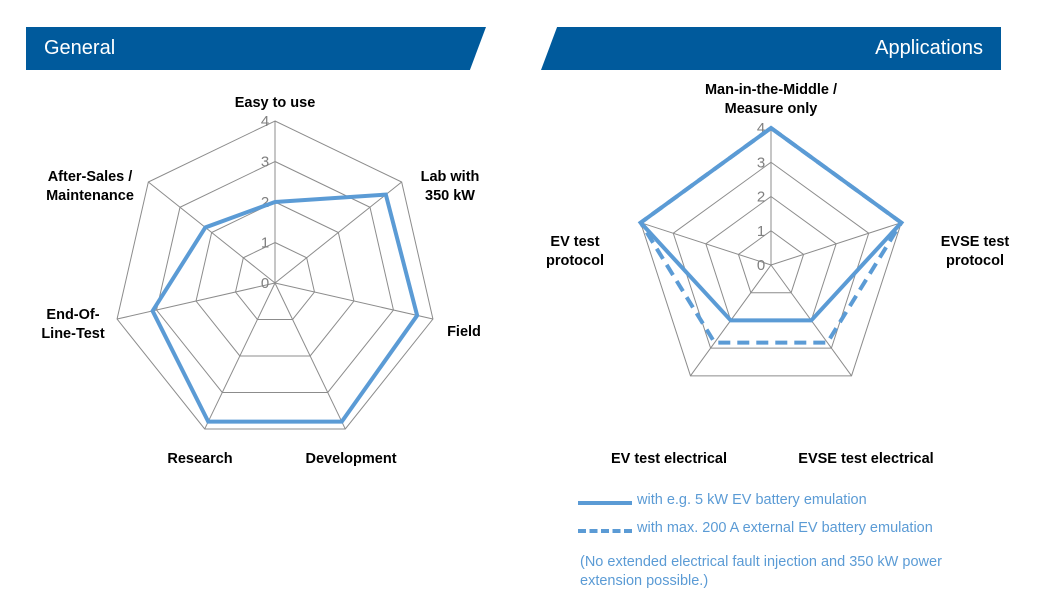 This screenshot has width=1052, height=609. What do you see at coordinates (265, 283) in the screenshot?
I see `general-tick-label: 0` at bounding box center [265, 283].